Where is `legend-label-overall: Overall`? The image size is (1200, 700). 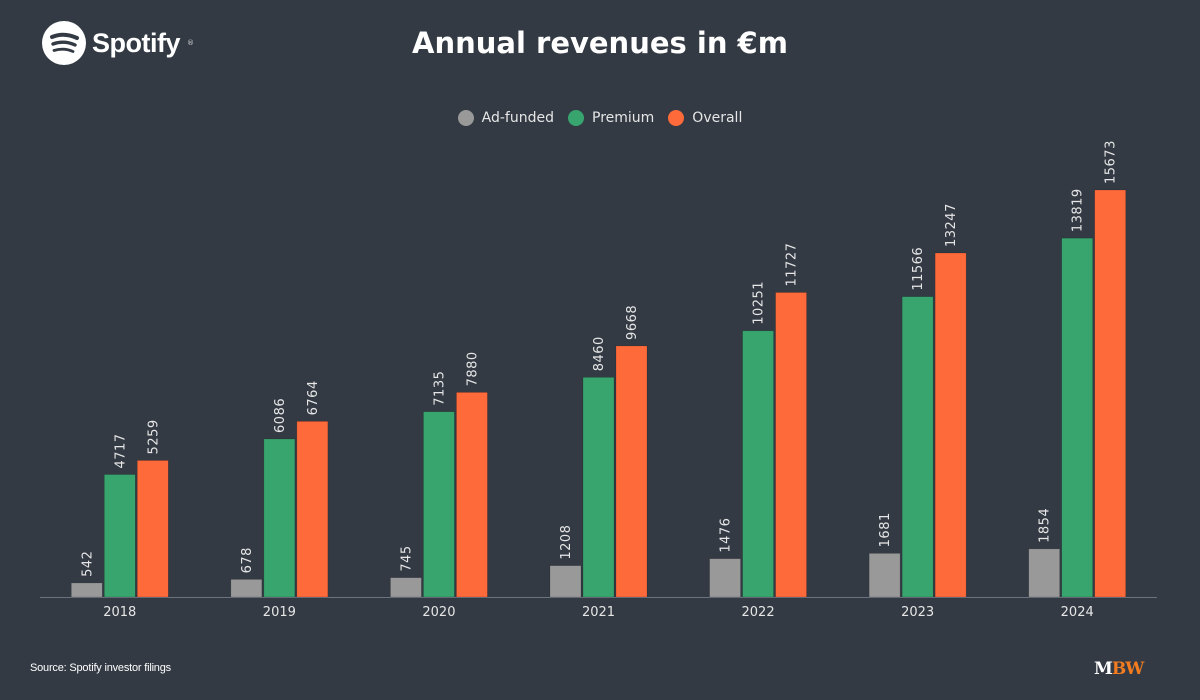
legend-label-overall: Overall is located at coordinates (717, 118).